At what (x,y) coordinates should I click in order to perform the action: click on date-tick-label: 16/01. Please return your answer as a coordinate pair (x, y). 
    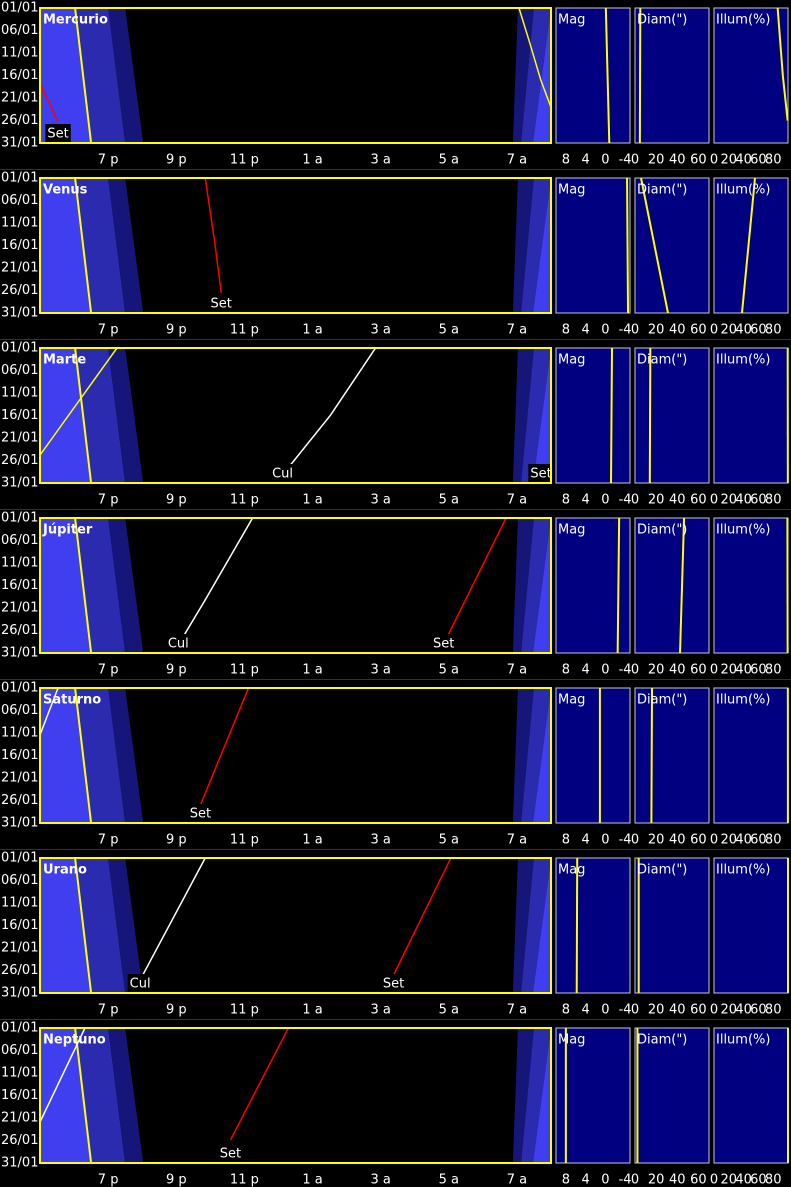
    Looking at the image, I should click on (19, 585).